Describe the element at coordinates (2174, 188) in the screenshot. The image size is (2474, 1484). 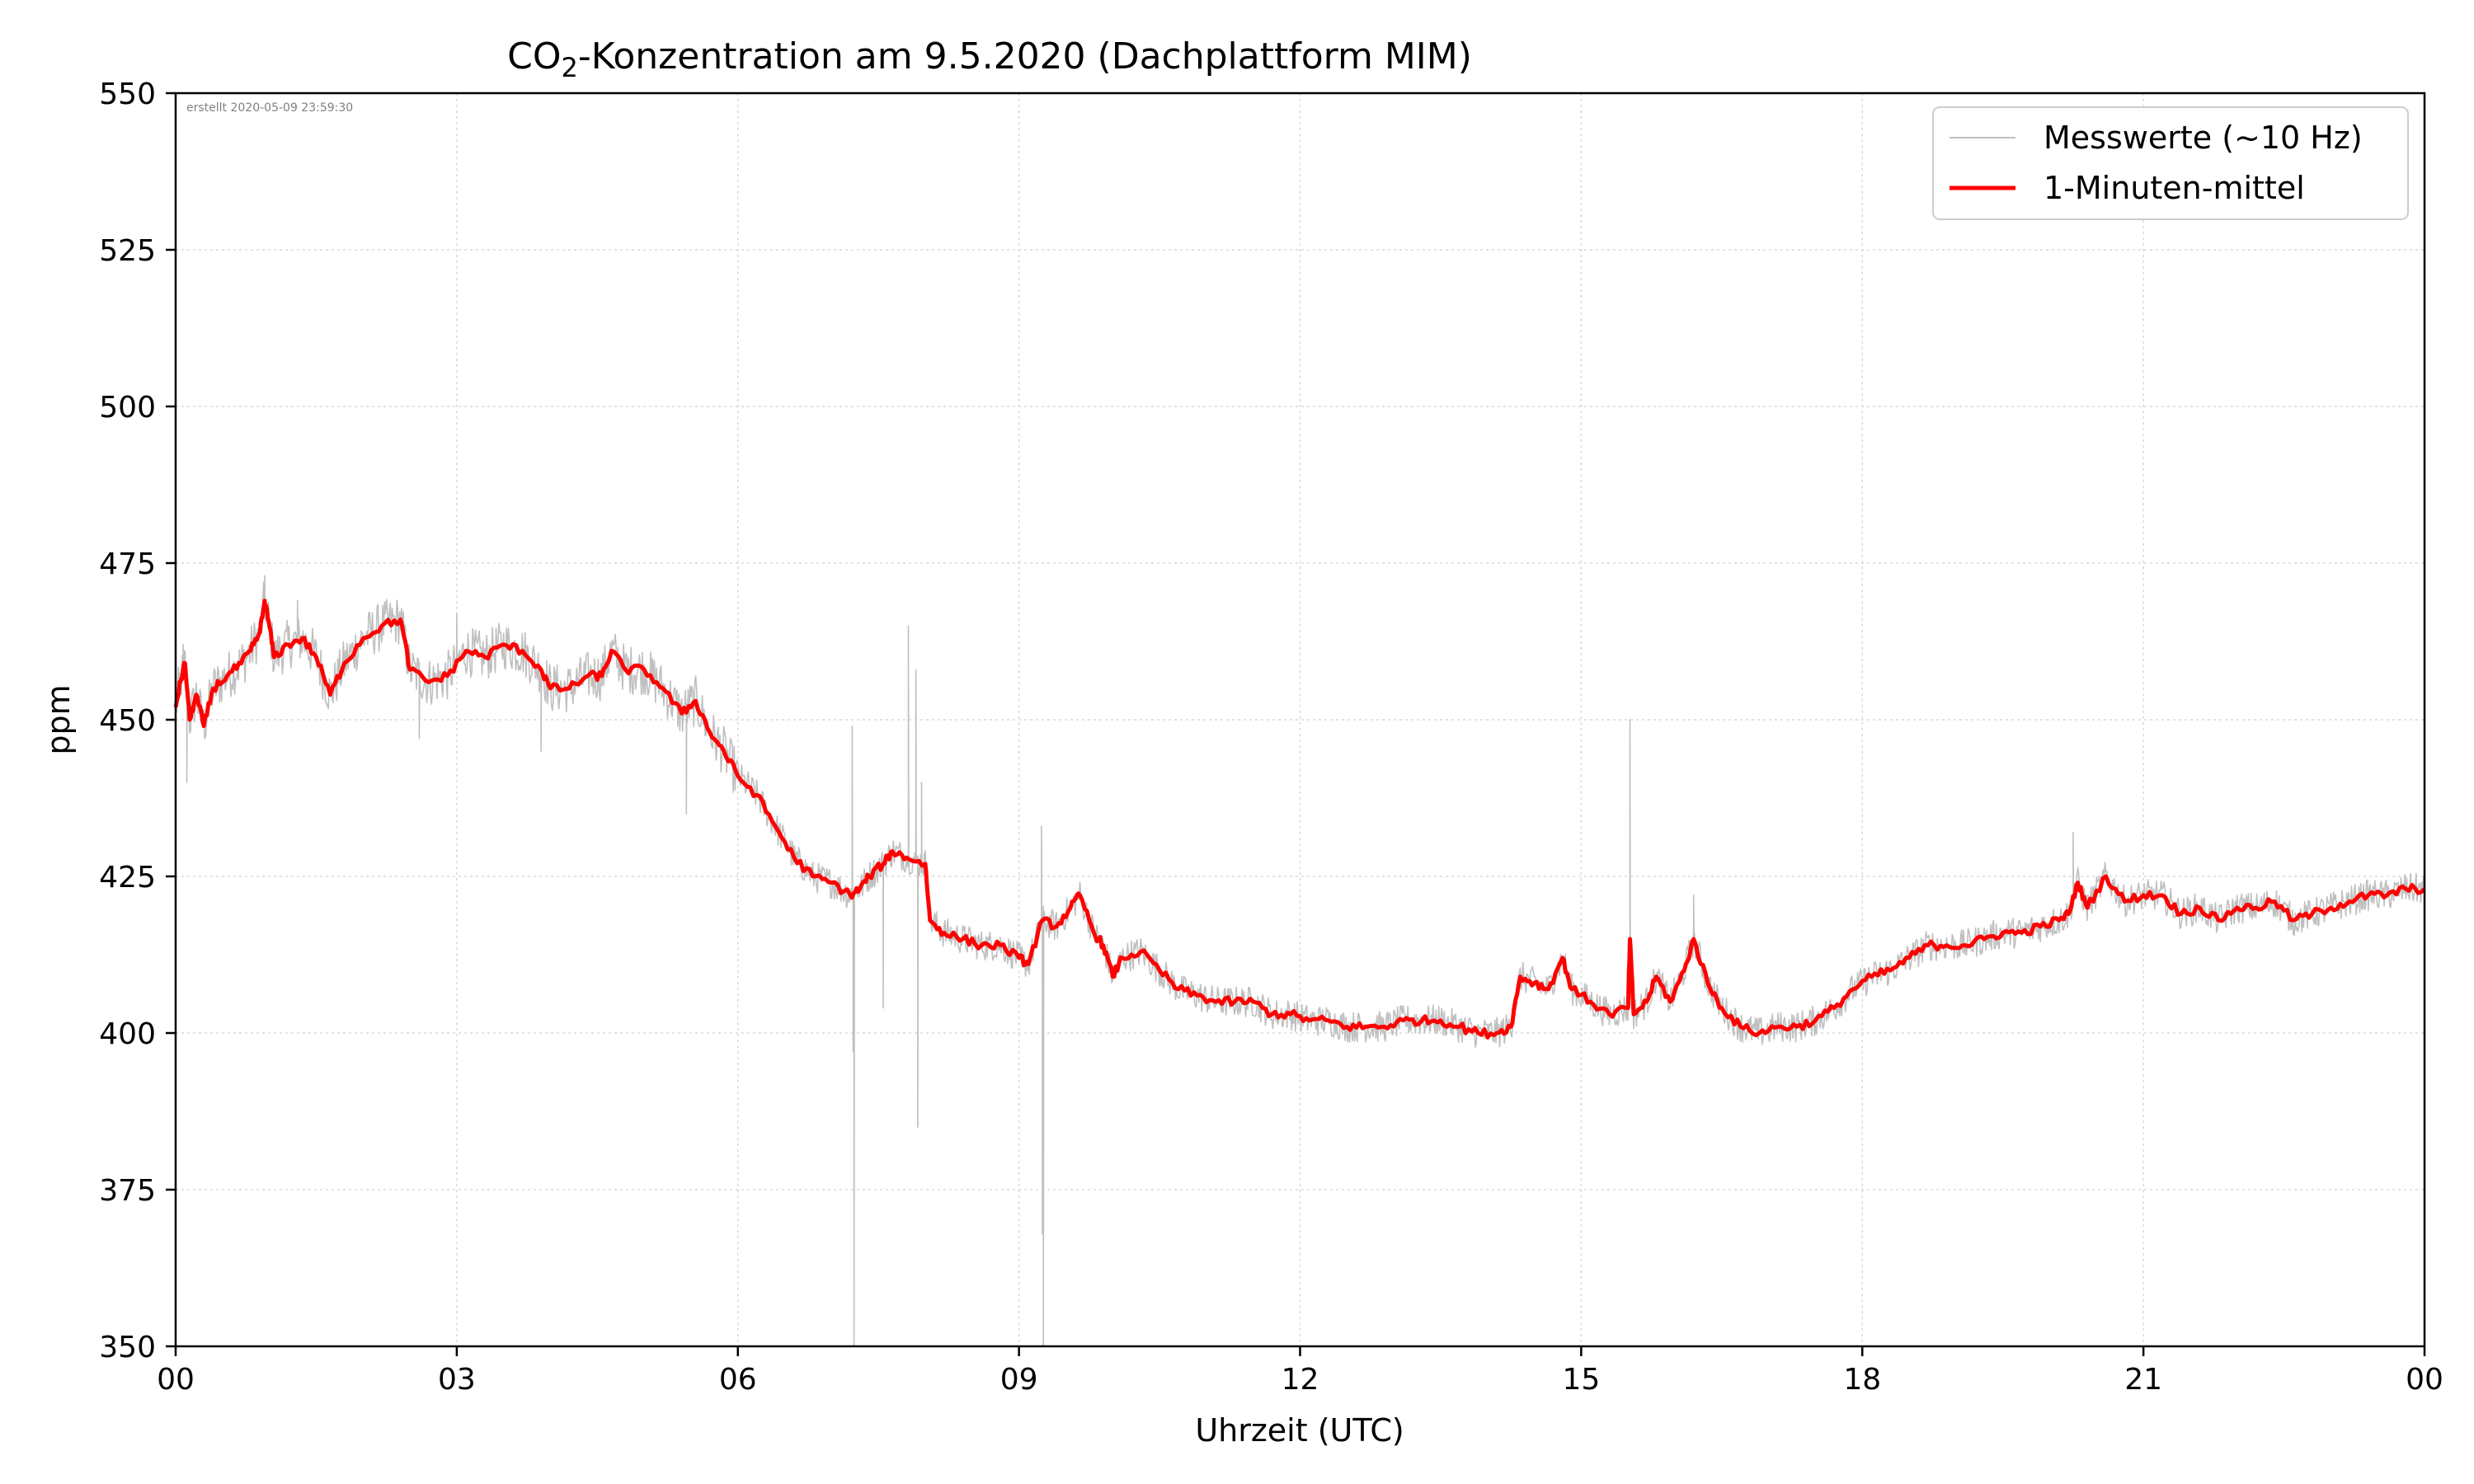
I see `legend-label-mean: 1-Minuten-mittel` at that location.